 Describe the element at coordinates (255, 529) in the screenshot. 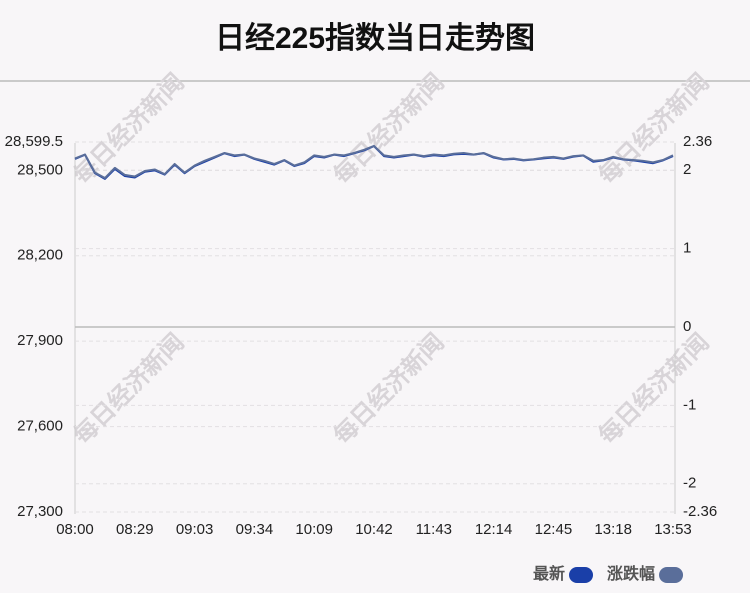

I see `x-tick-label: 09:34` at that location.